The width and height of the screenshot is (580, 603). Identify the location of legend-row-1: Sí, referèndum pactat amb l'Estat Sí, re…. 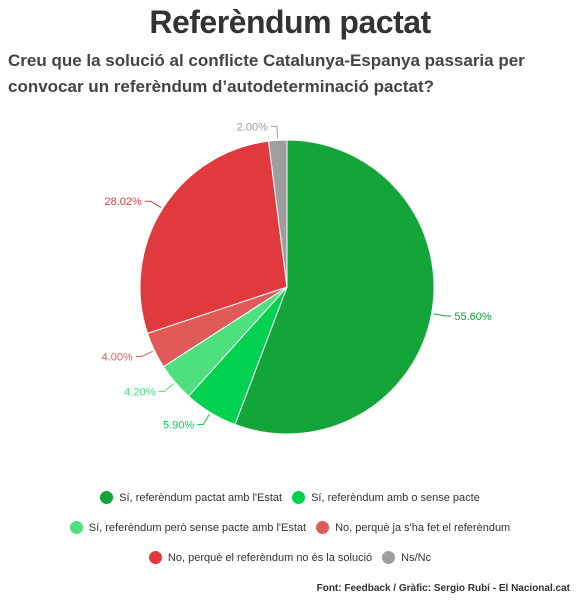
(290, 497).